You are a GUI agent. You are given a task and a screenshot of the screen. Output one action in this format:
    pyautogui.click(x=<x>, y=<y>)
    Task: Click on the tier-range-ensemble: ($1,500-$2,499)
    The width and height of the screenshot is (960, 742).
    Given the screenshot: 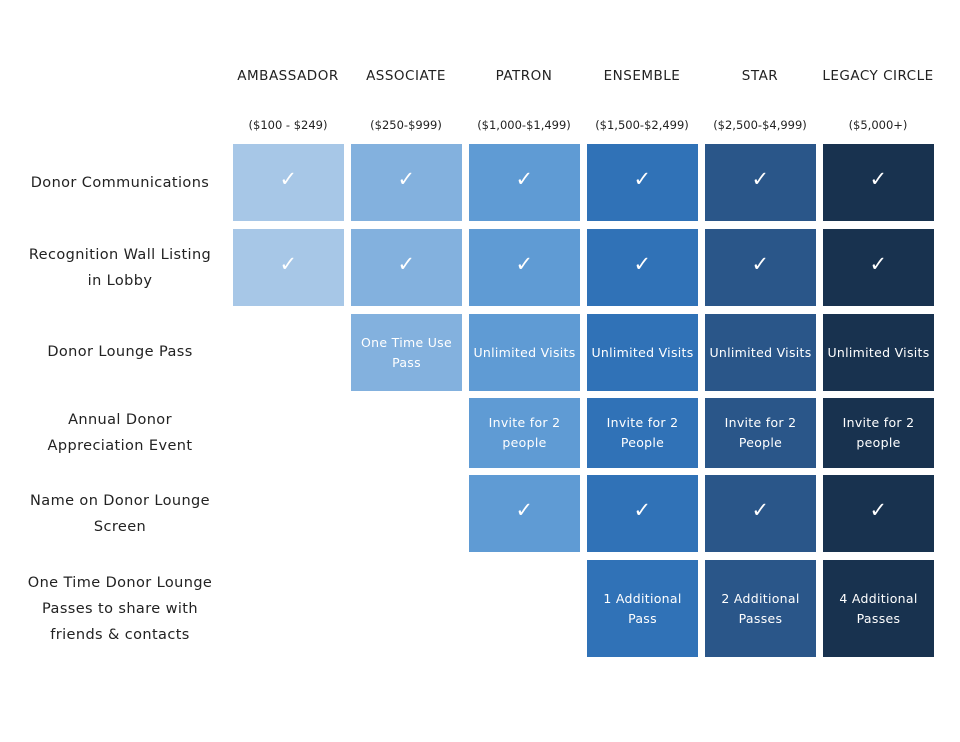 What is the action you would take?
    pyautogui.click(x=642, y=125)
    